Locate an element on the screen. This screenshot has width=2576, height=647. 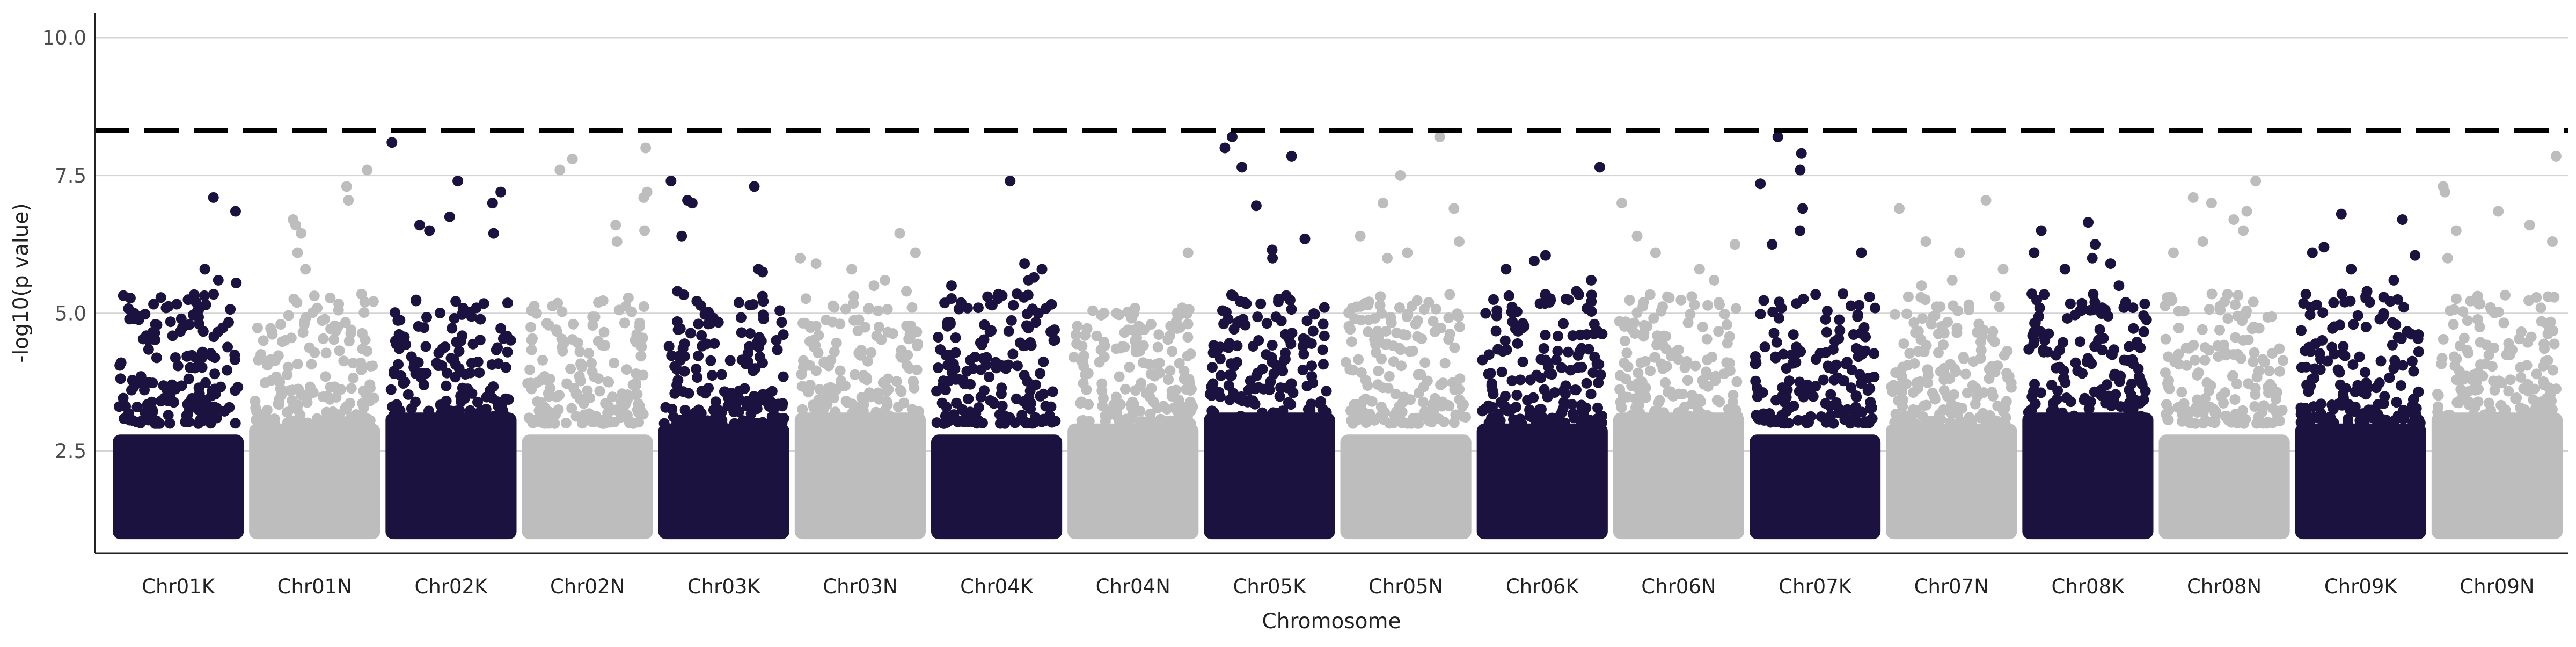
x-tick-label: Chr06N is located at coordinates (1678, 586).